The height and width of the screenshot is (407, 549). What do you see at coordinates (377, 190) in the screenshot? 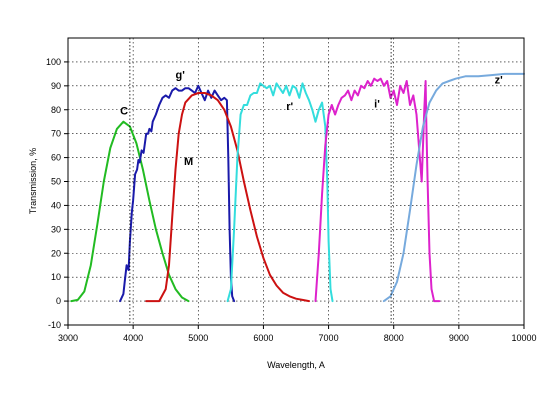
I see `series-line-i` at bounding box center [377, 190].